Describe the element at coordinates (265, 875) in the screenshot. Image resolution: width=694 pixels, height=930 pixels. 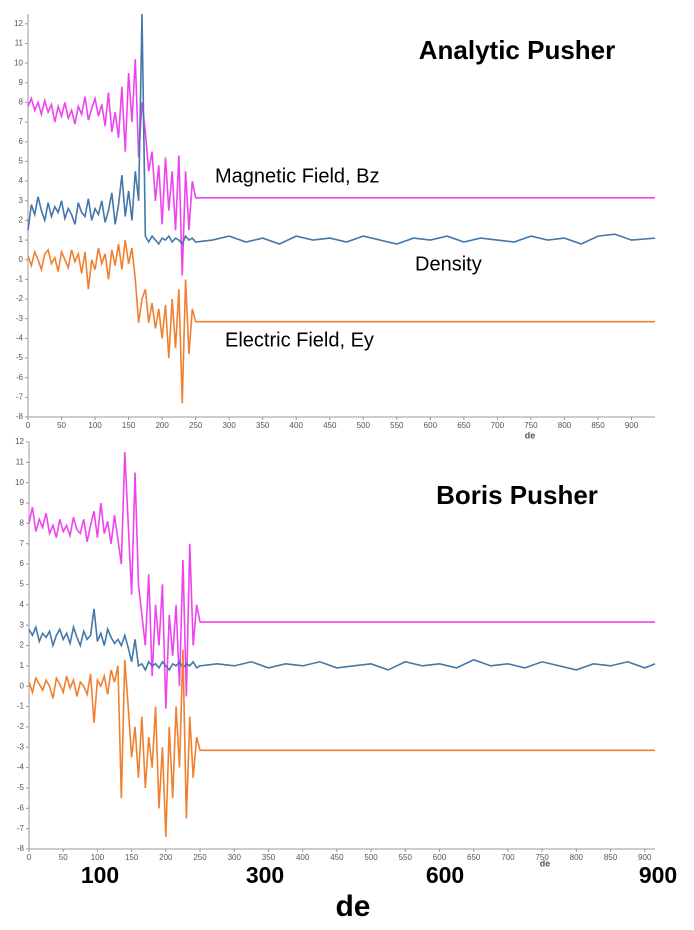
I see `footer-tick: 300` at that location.